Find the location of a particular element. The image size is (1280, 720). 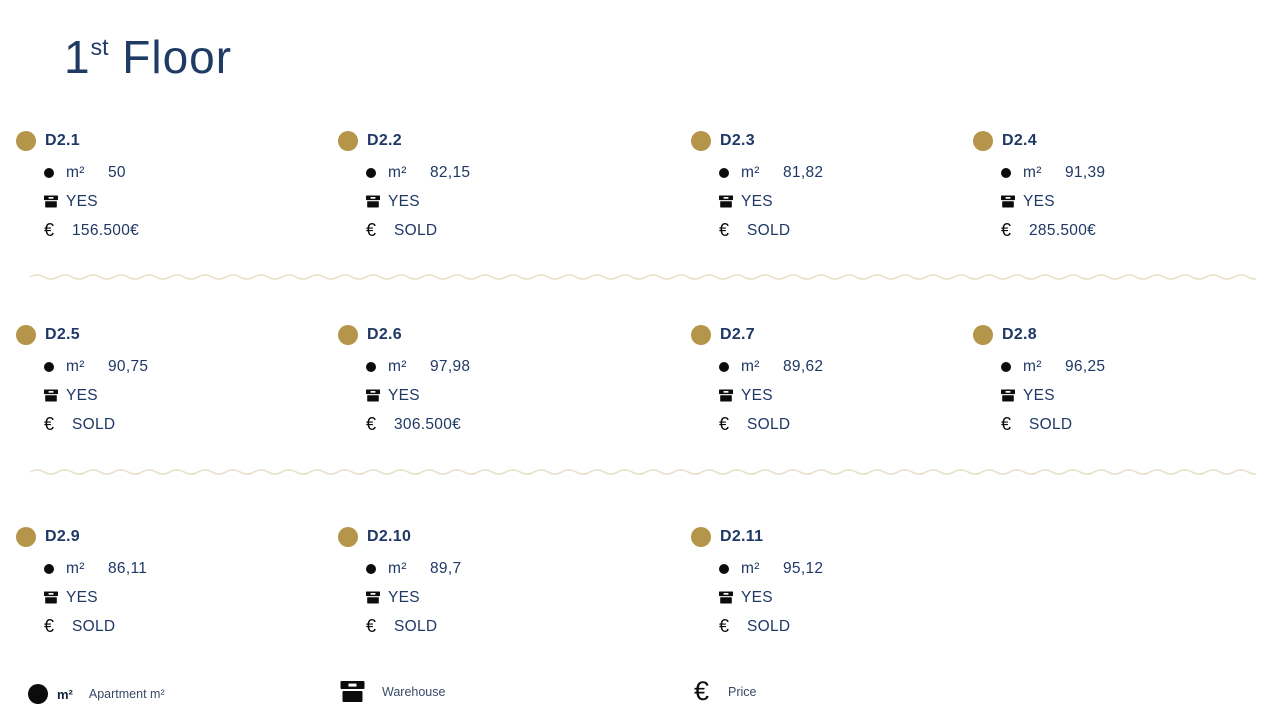

unit-id: D2.9 is located at coordinates (62, 536).